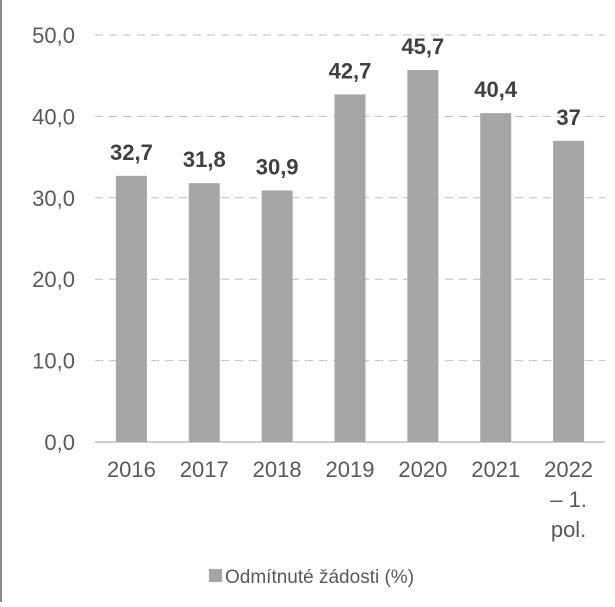 This screenshot has width=615, height=607. What do you see at coordinates (568, 117) in the screenshot?
I see `data-label: 37` at bounding box center [568, 117].